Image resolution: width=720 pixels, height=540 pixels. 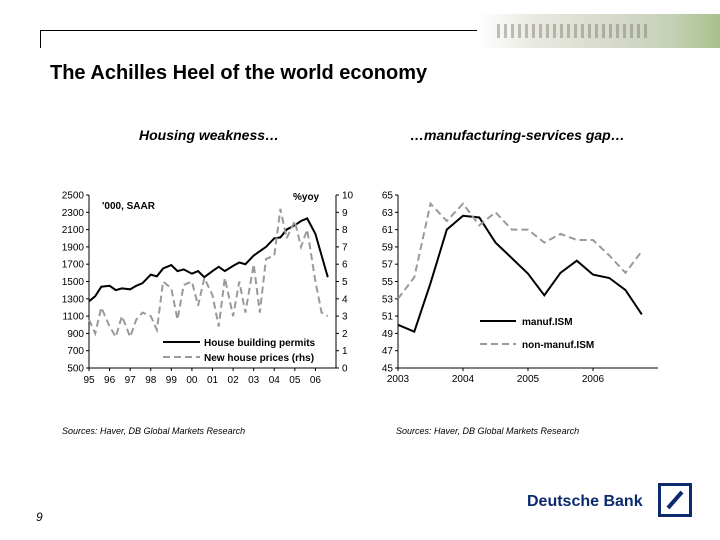 What do you see at coordinates (388, 230) in the screenshot?
I see `y-tick-label: 61` at bounding box center [388, 230].